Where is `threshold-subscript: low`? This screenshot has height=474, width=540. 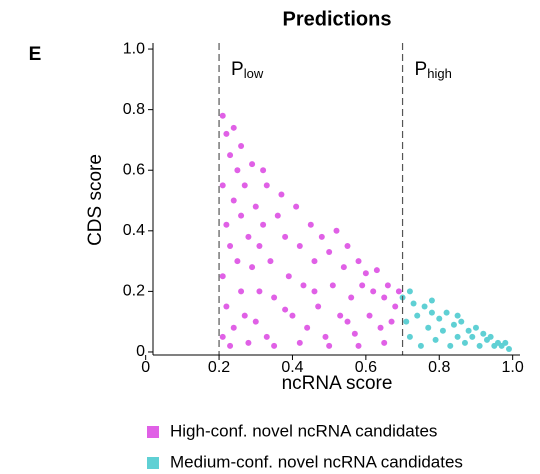
threshold-subscript: low is located at coordinates (254, 73).